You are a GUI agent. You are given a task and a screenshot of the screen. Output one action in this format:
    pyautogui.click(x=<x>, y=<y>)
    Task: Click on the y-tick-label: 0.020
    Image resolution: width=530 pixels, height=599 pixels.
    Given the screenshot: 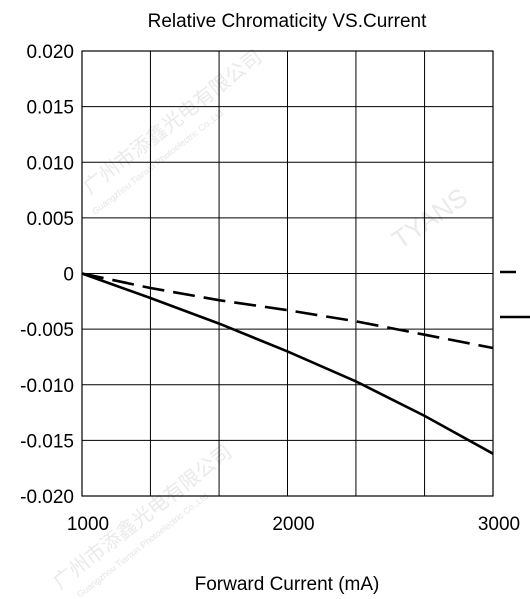 What is the action you would take?
    pyautogui.click(x=50, y=52)
    